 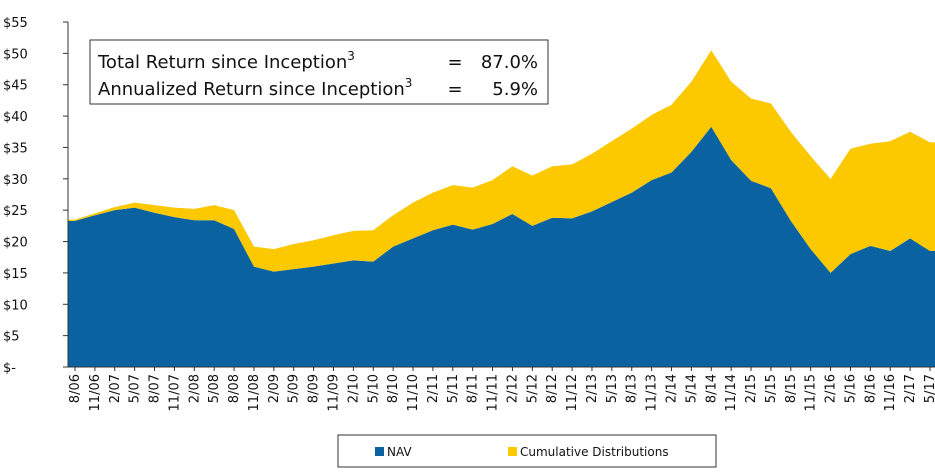 What do you see at coordinates (294, 388) in the screenshot?
I see `x-tick-label: 5/09` at bounding box center [294, 388].